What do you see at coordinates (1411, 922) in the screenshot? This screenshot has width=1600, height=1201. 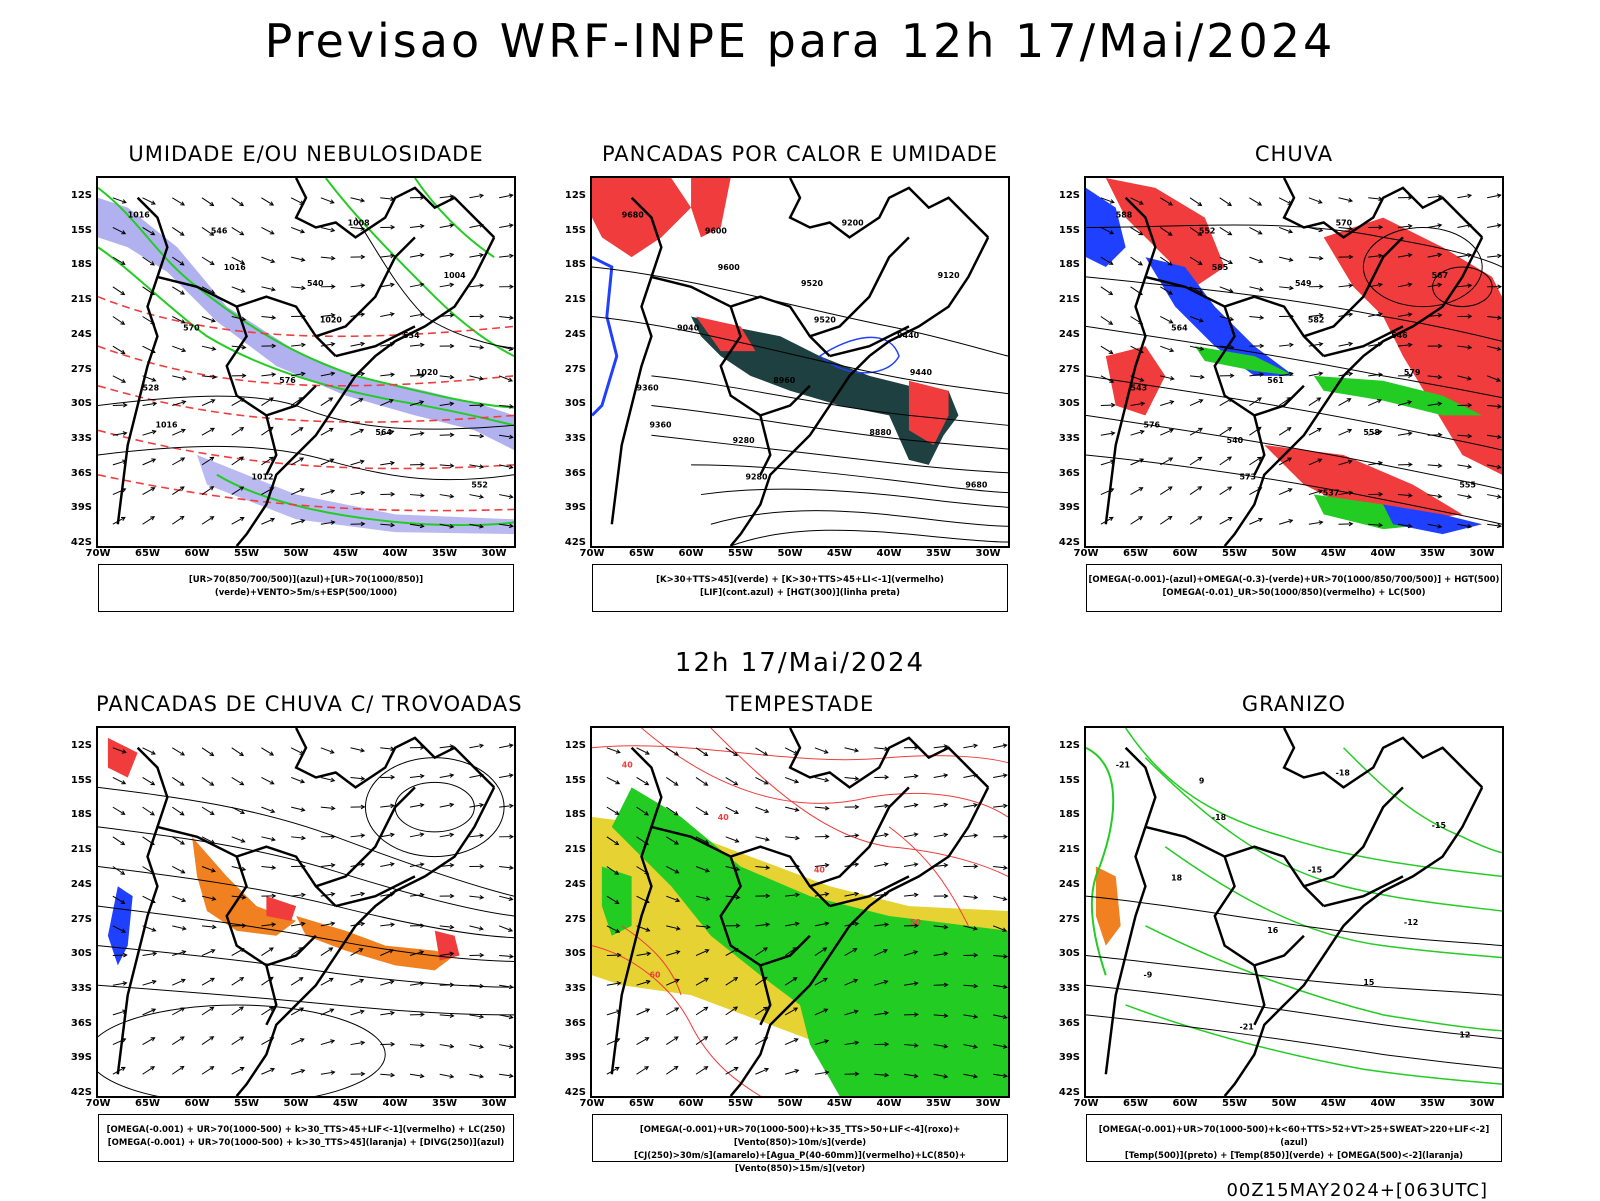 I see `contour-label: -12` at bounding box center [1411, 922].